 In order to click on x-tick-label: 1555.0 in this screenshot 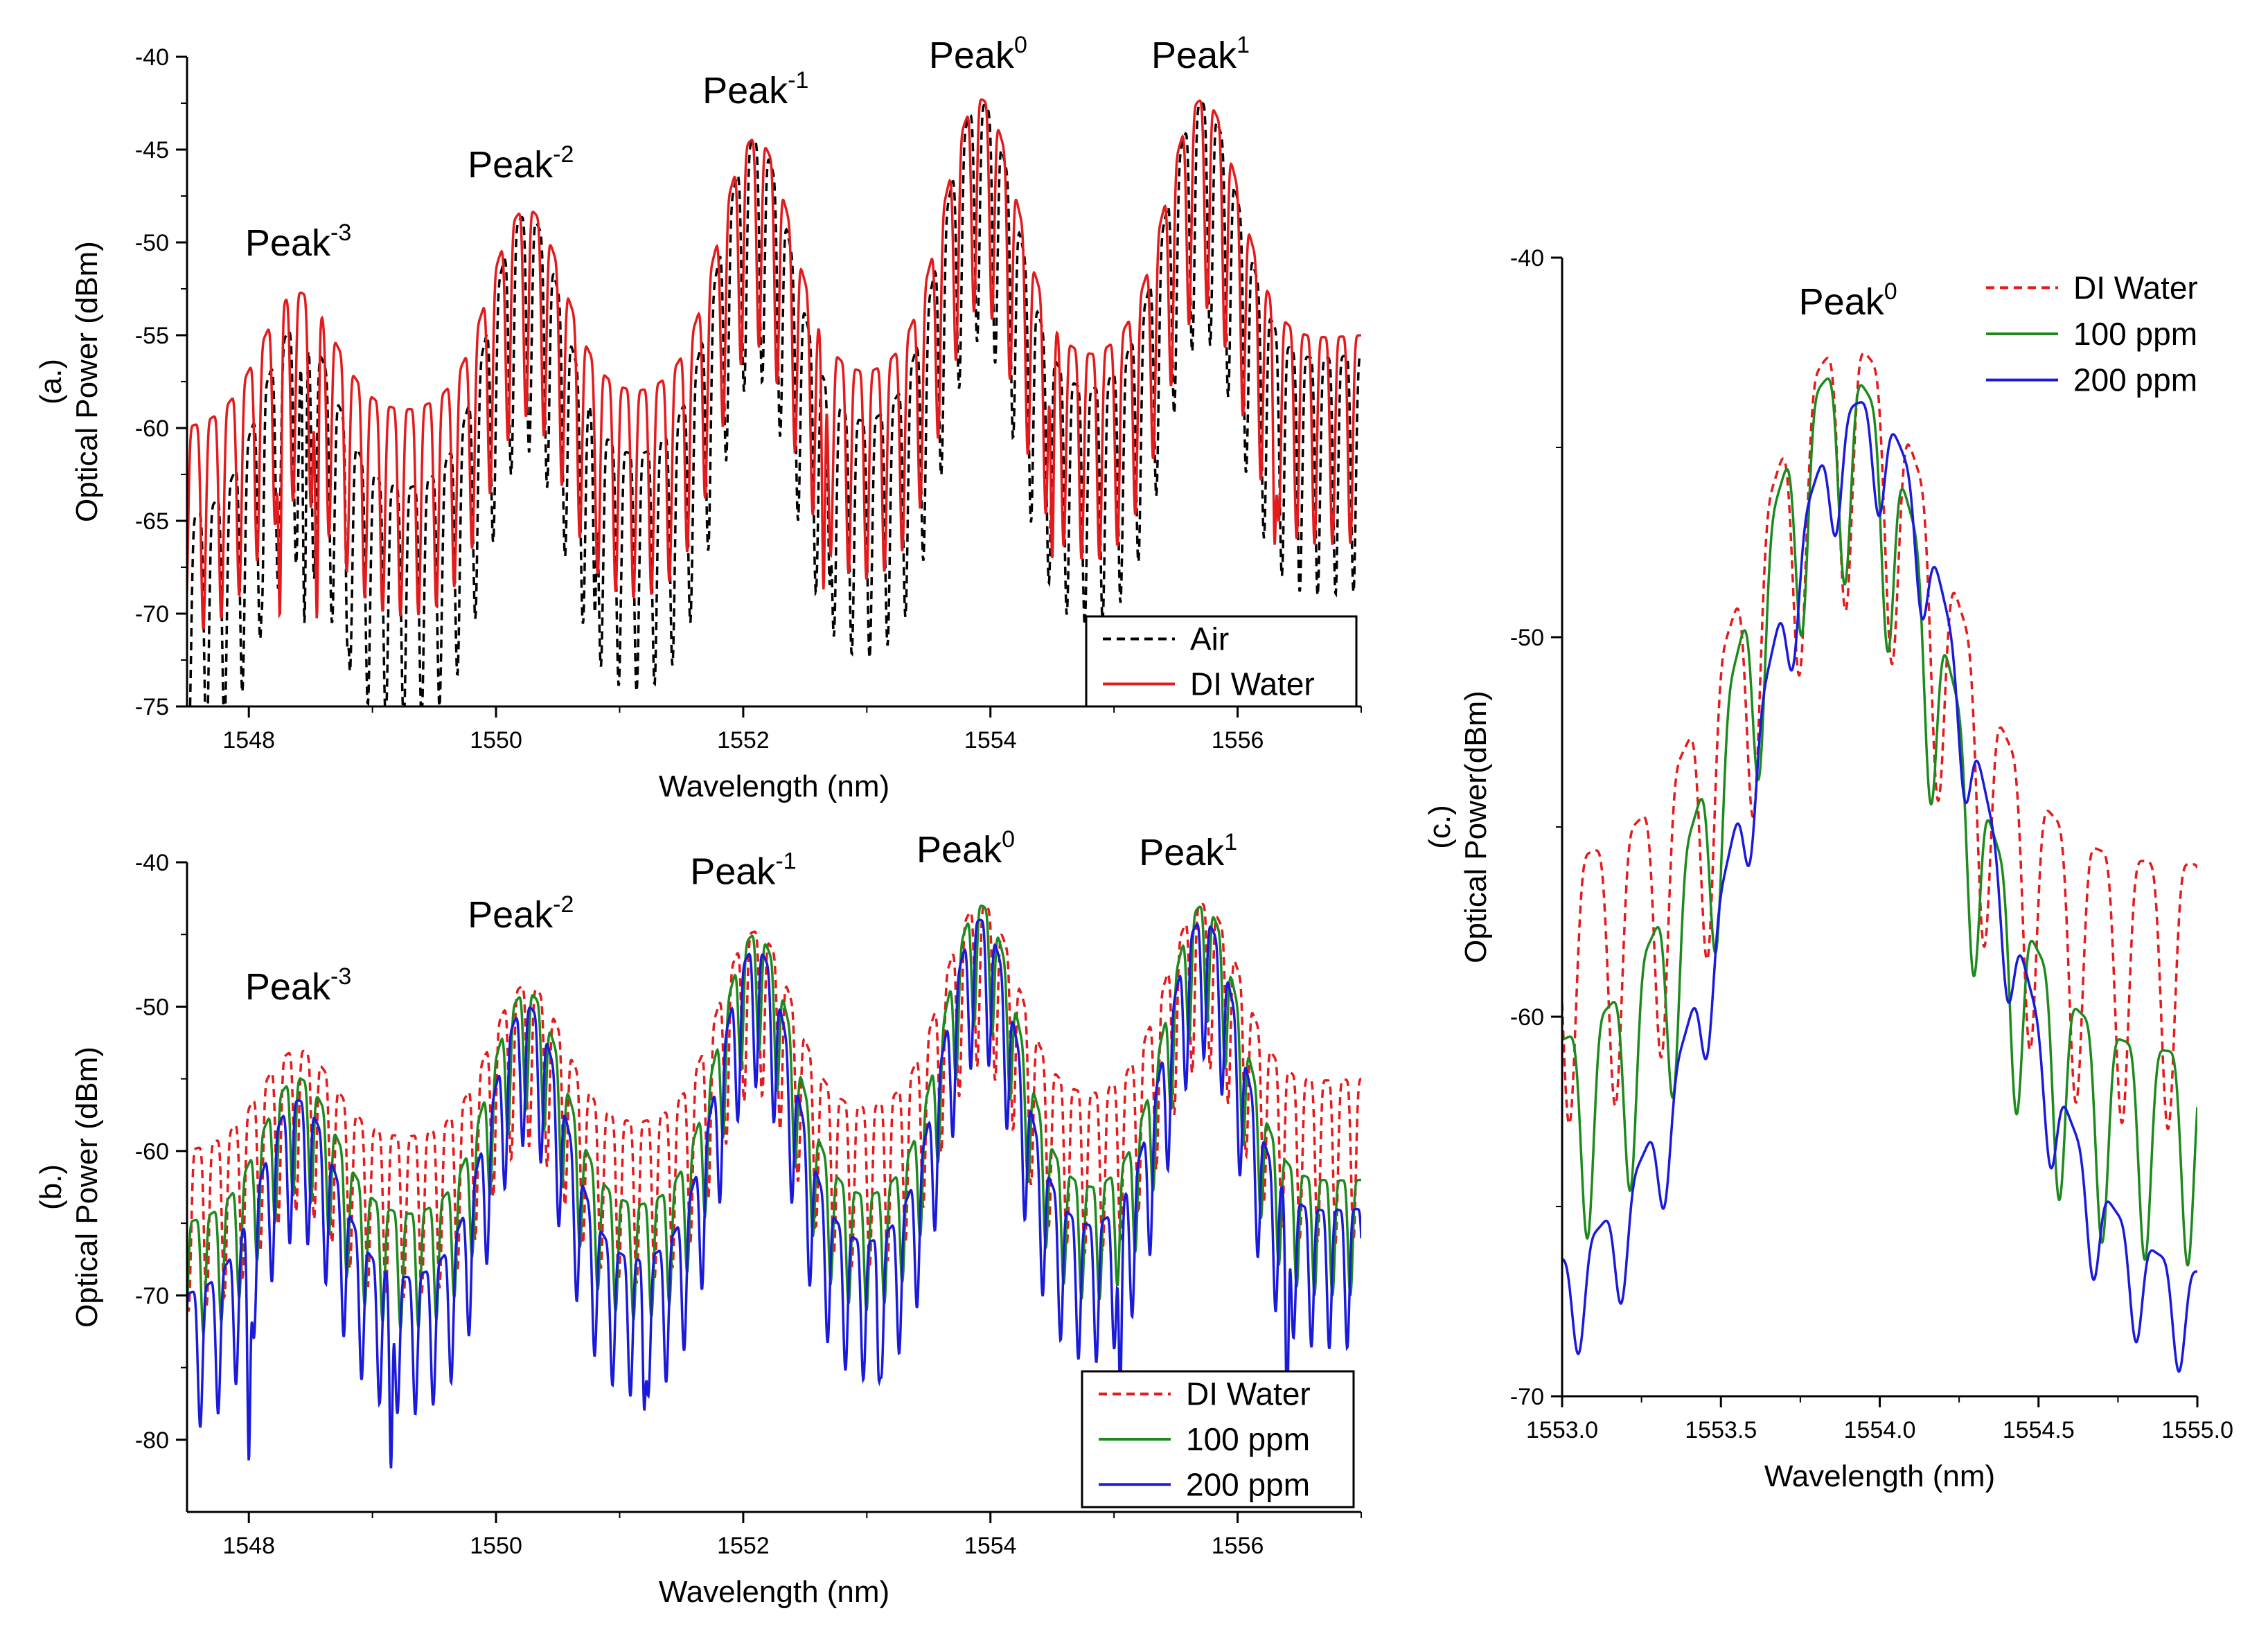, I will do `click(2197, 1430)`.